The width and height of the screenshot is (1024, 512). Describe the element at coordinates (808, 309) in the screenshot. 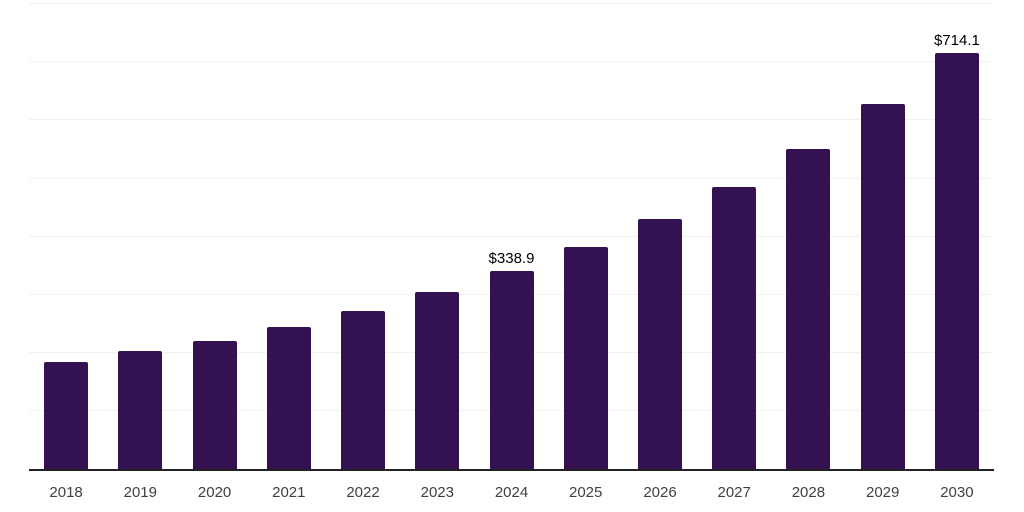

I see `bar-2028` at that location.